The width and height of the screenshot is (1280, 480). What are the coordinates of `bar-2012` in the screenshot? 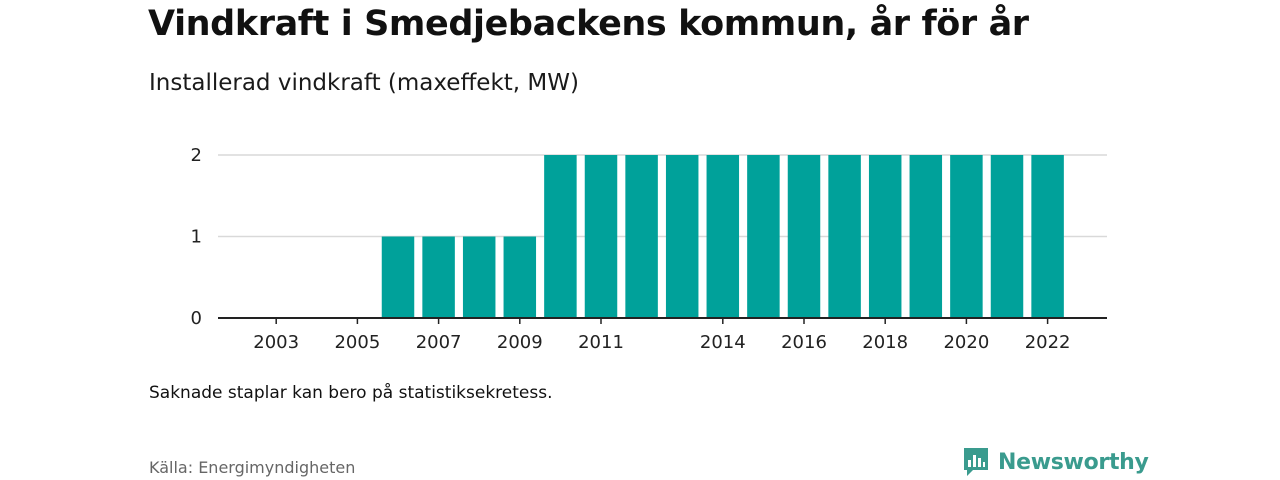 It's located at (641, 236).